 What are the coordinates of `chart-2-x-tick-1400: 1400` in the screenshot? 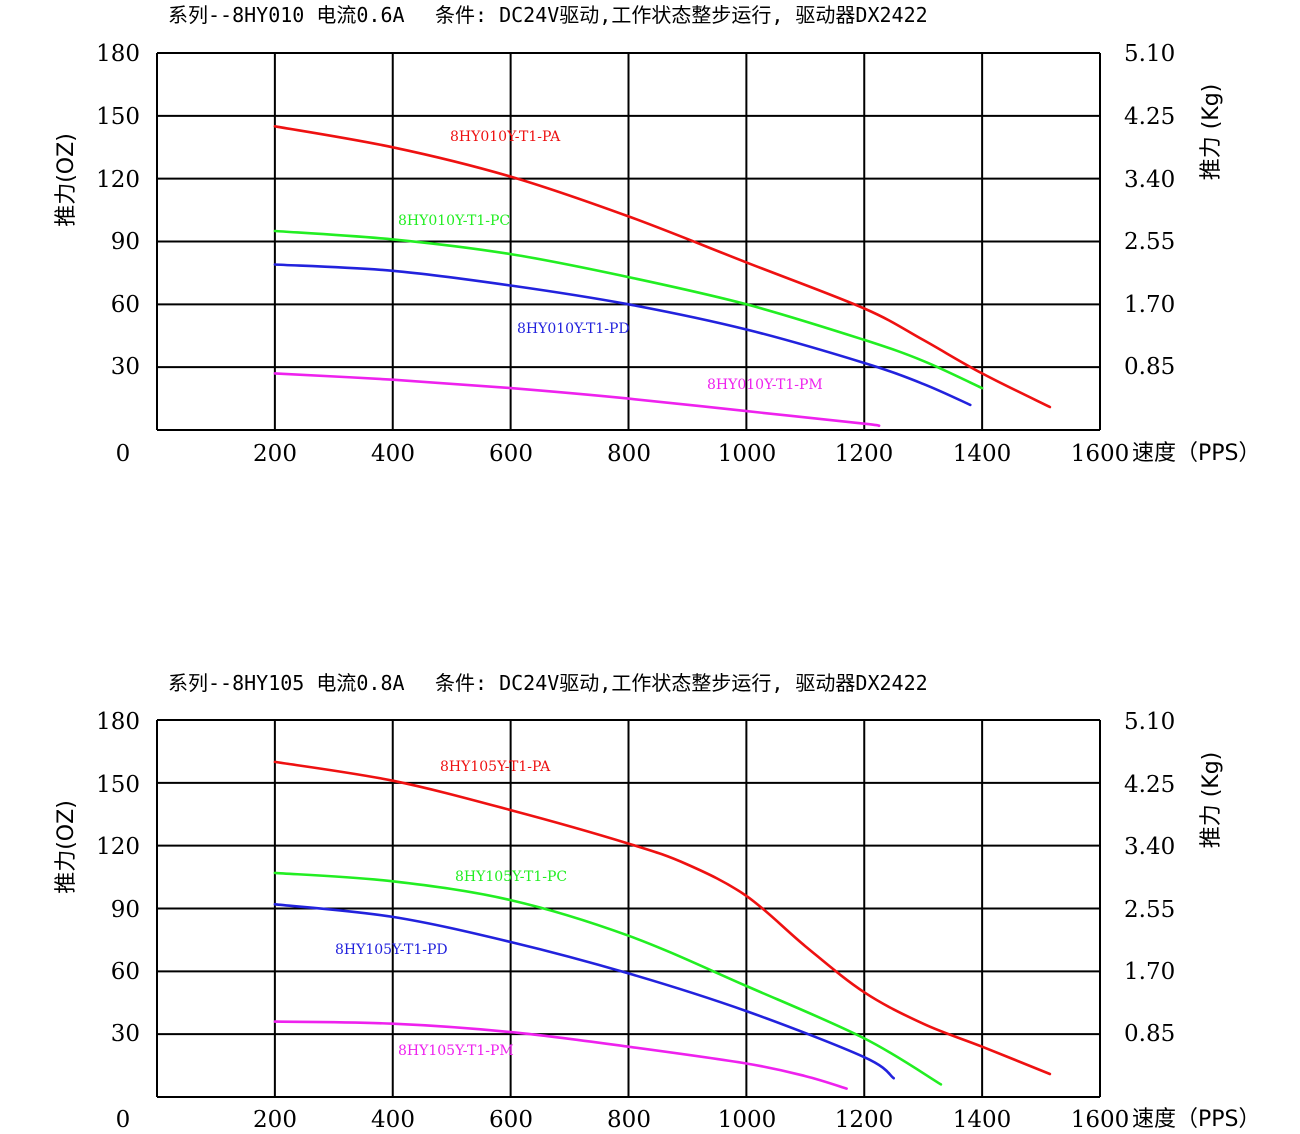 It's located at (982, 1120).